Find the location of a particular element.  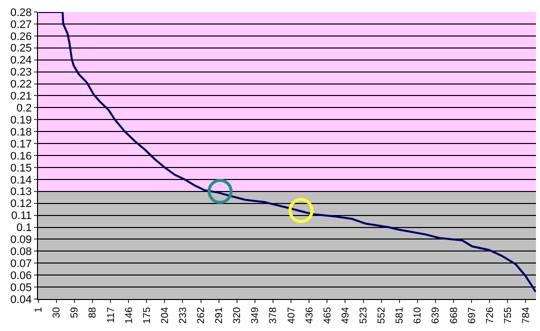

x-tick-label: 30 is located at coordinates (57, 312).